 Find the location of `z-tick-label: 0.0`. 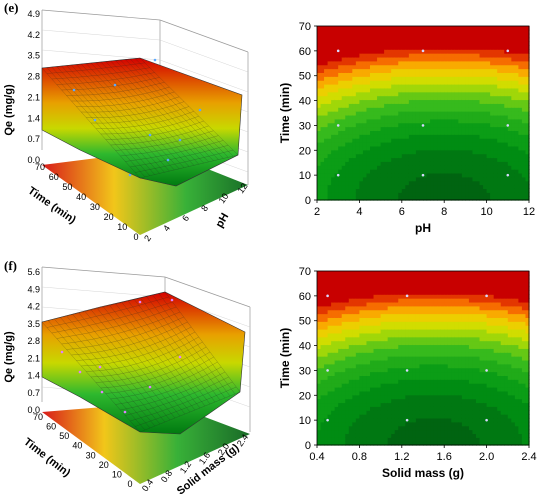

z-tick-label: 0.0 is located at coordinates (33, 160).